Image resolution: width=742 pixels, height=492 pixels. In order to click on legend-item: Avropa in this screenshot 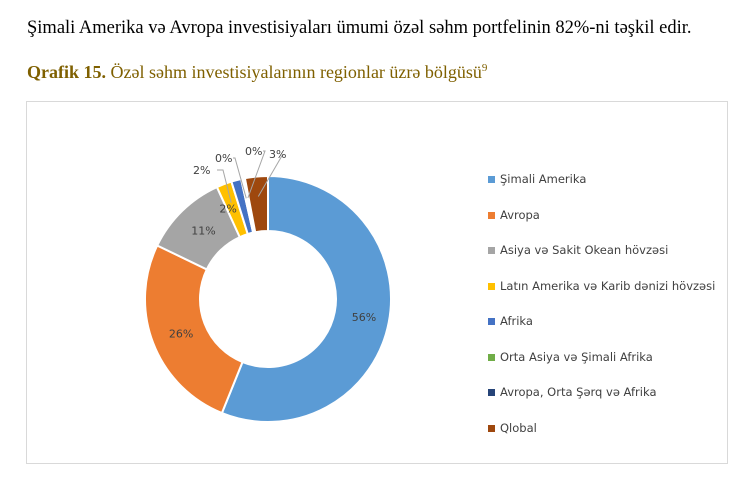, I will do `click(601, 226)`.